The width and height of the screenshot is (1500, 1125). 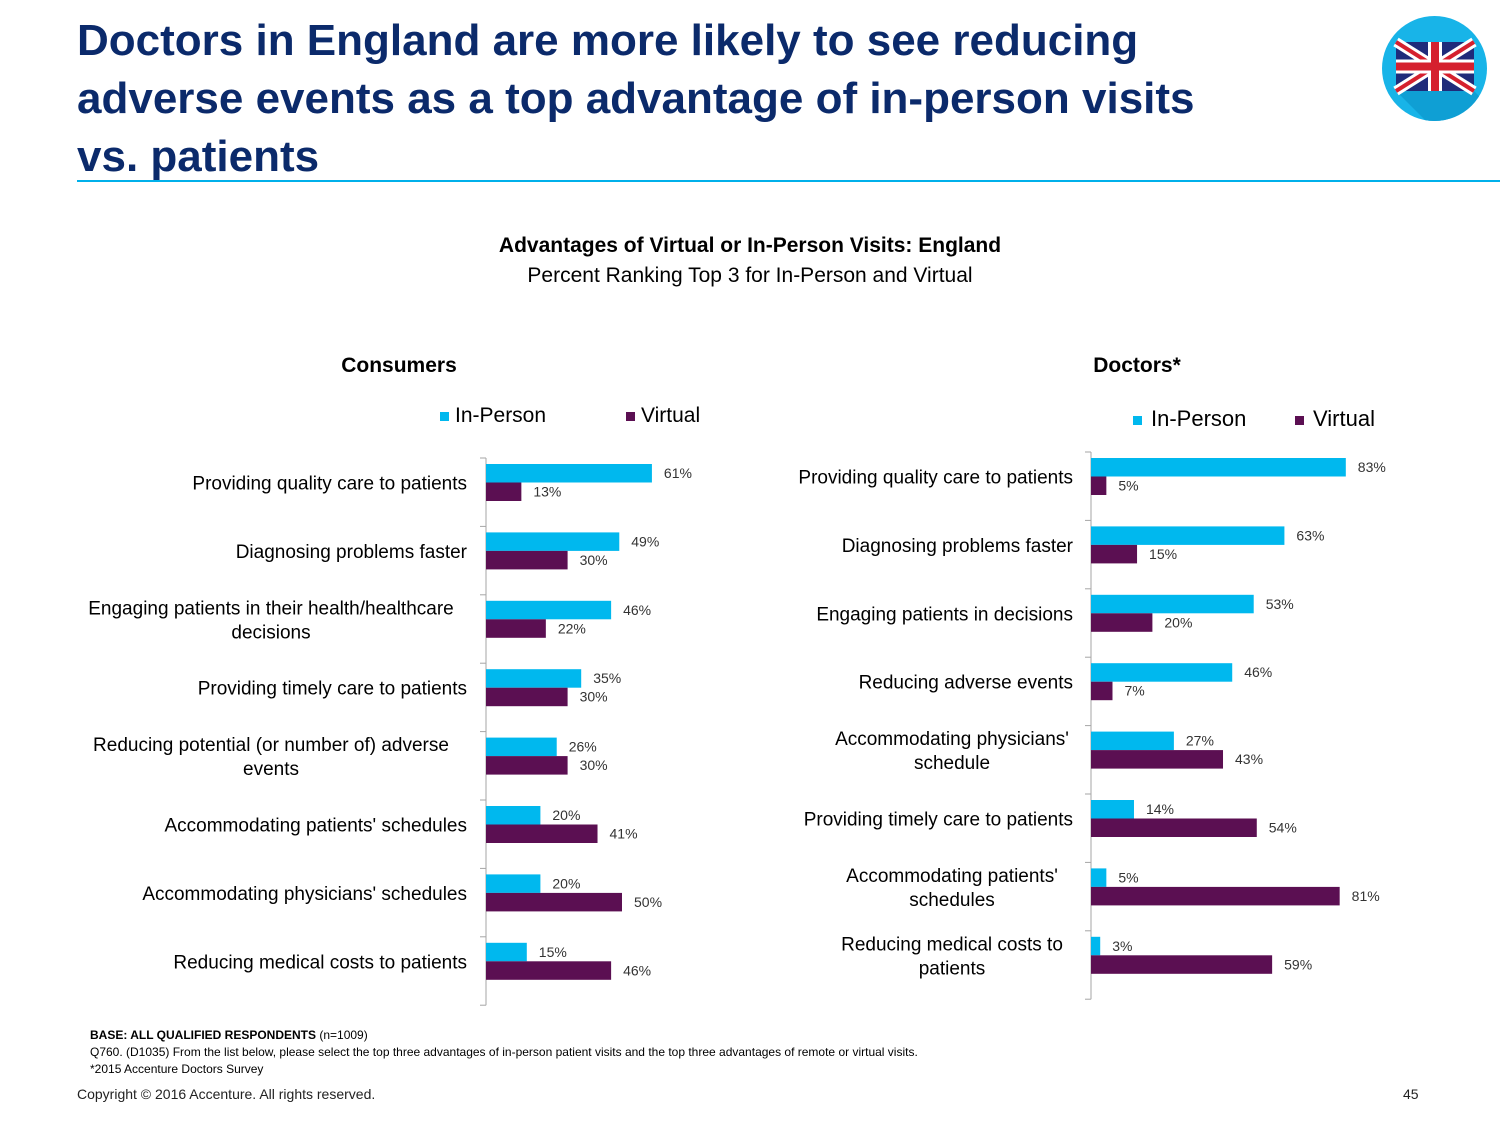 What do you see at coordinates (270, 632) in the screenshot?
I see `category-label: decisions` at bounding box center [270, 632].